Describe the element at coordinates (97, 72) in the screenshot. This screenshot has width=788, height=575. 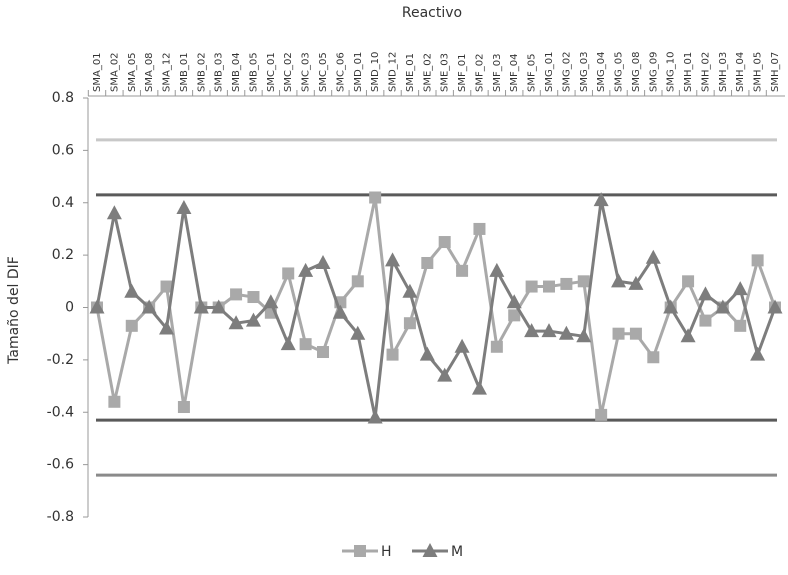
I see `x-tick-label: SMA_01` at that location.